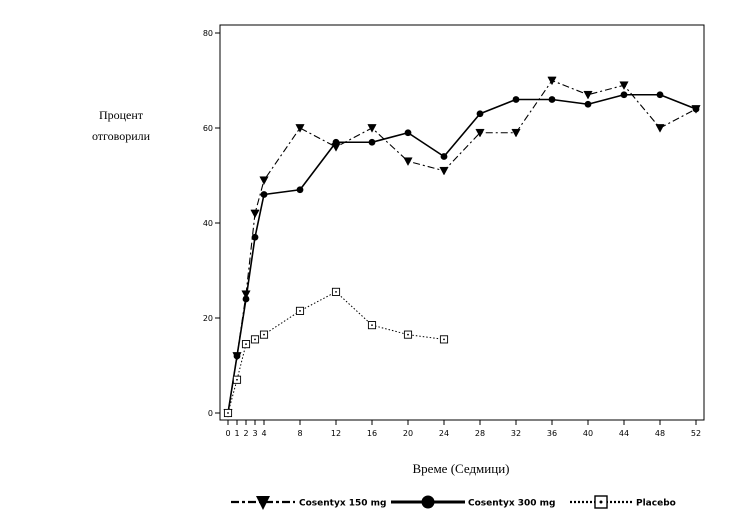 This screenshot has width=754, height=520. Describe the element at coordinates (245, 433) in the screenshot. I see `x-tick-label: 2` at that location.